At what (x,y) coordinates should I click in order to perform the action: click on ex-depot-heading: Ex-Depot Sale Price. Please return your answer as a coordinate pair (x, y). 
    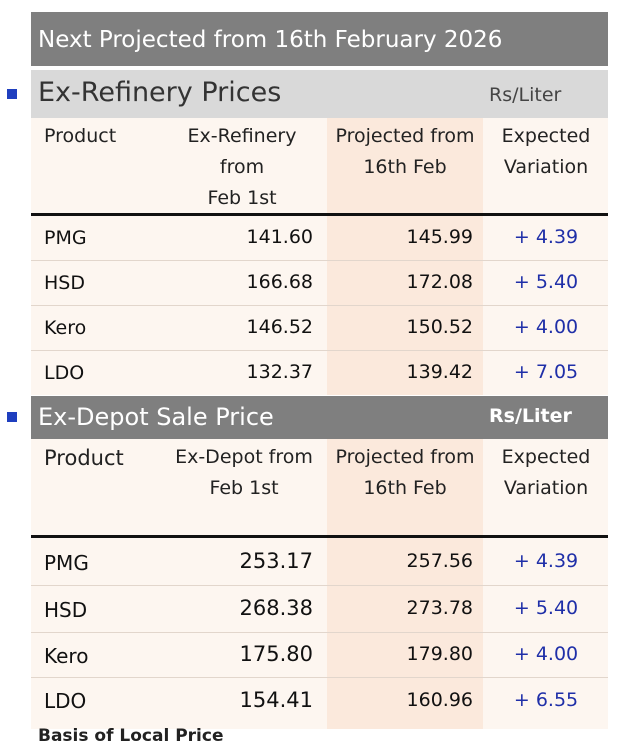
    Looking at the image, I should click on (156, 417).